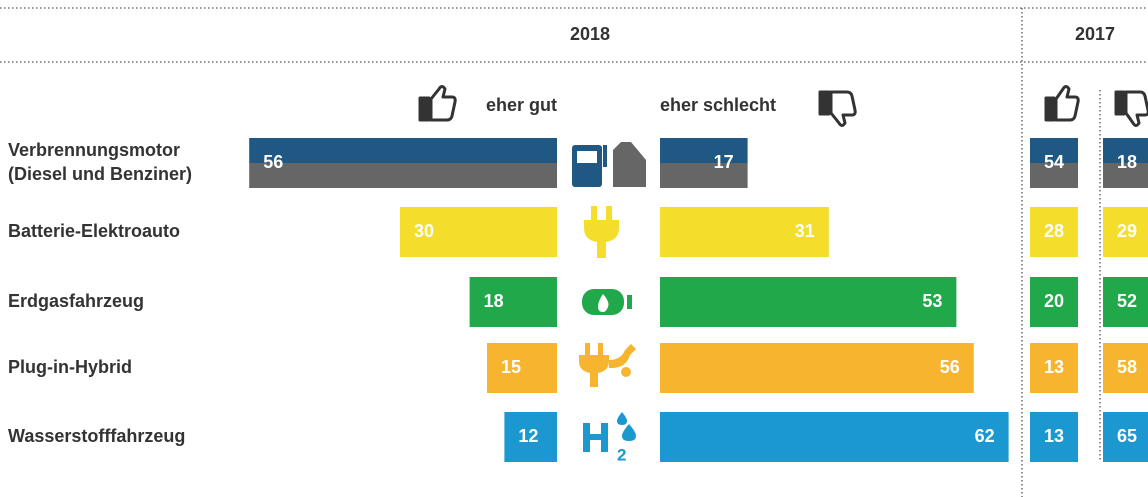 The height and width of the screenshot is (497, 1148). I want to click on value-label: 31, so click(805, 231).